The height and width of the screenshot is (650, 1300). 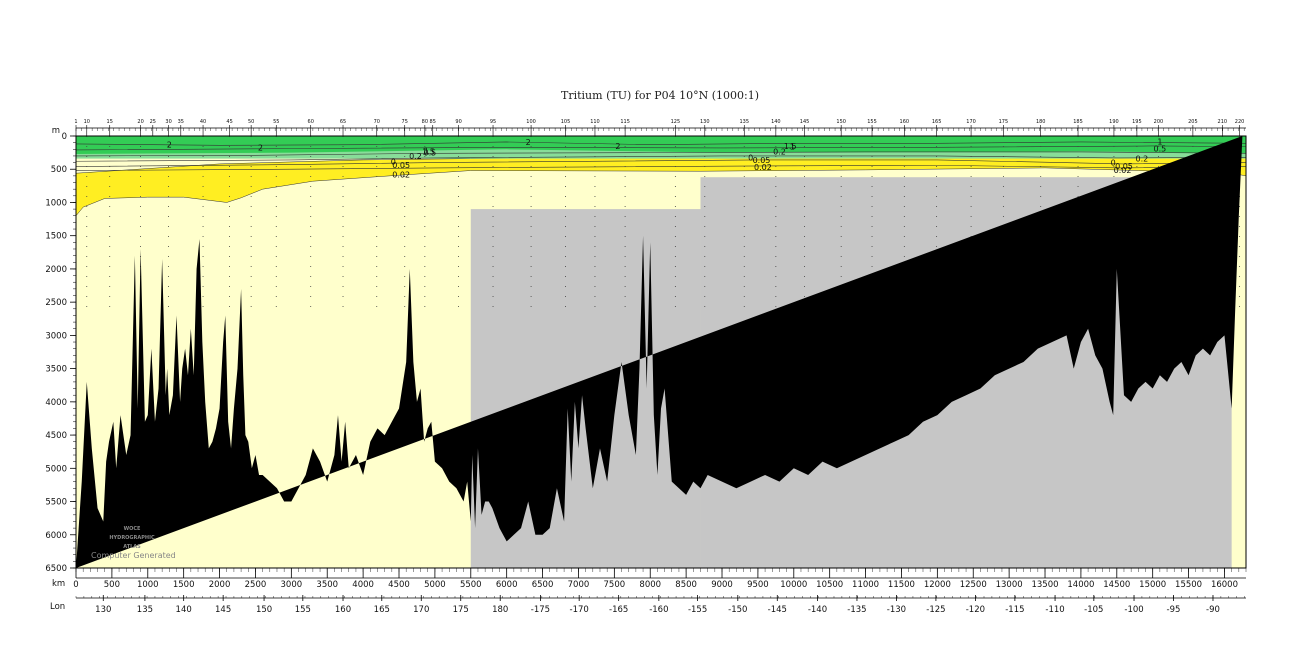 What do you see at coordinates (56, 569) in the screenshot?
I see `y-tick-label: 6500` at bounding box center [56, 569].